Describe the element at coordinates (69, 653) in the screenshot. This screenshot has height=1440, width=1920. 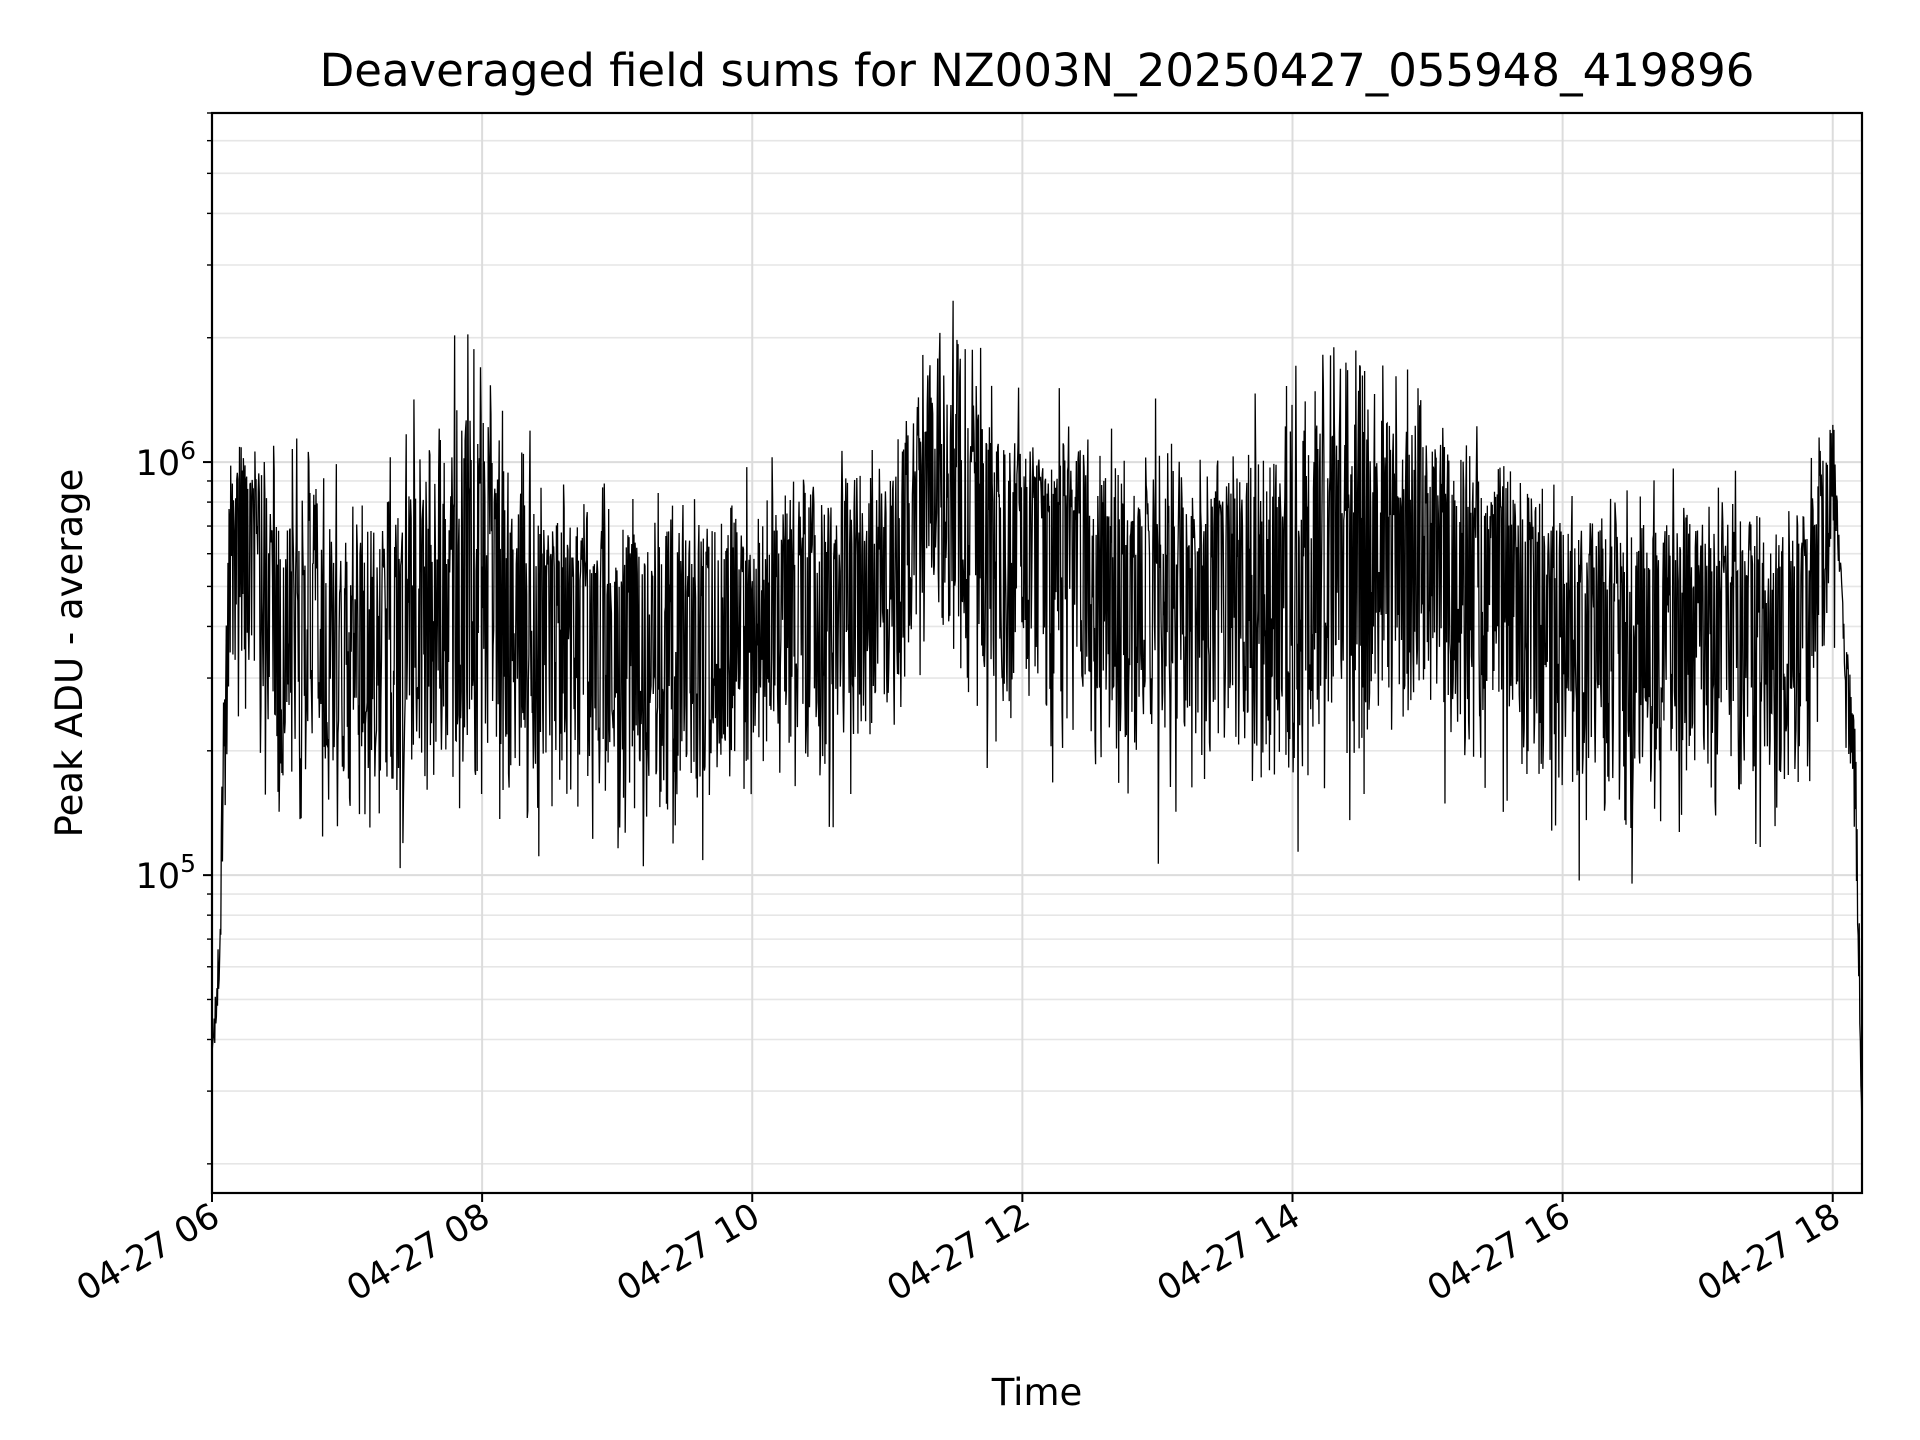
I see `y-axis-label: Peak ADU - average` at that location.